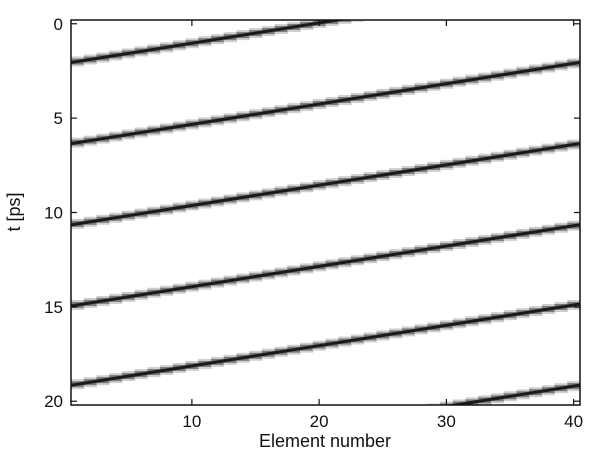 This screenshot has height=458, width=593. I want to click on y-tick-label: 15, so click(53, 307).